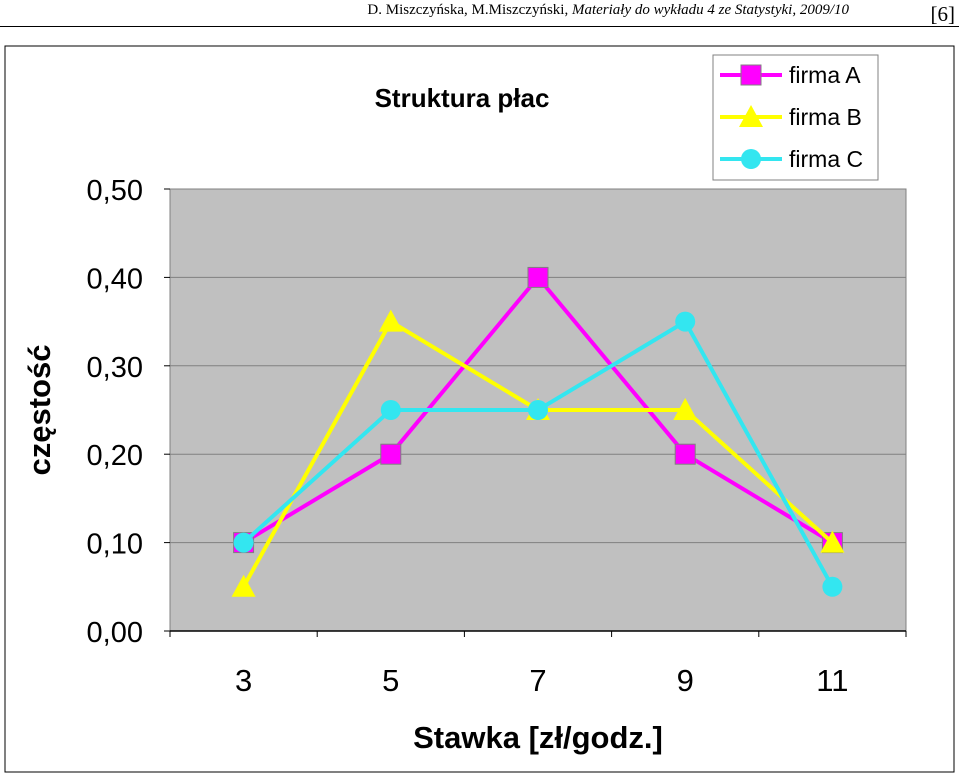 The image size is (959, 777). I want to click on y-tick-label: 0,50, so click(115, 191).